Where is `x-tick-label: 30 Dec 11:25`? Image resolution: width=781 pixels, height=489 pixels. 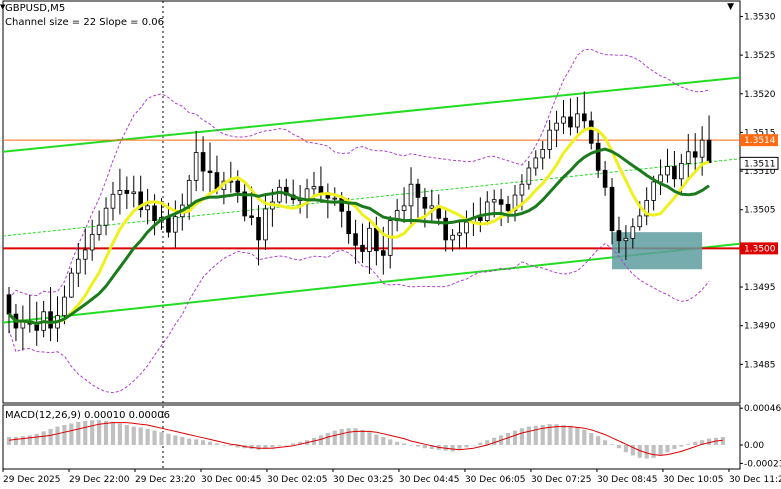
x-tick-label: 30 Dec 11:25 is located at coordinates (755, 480).